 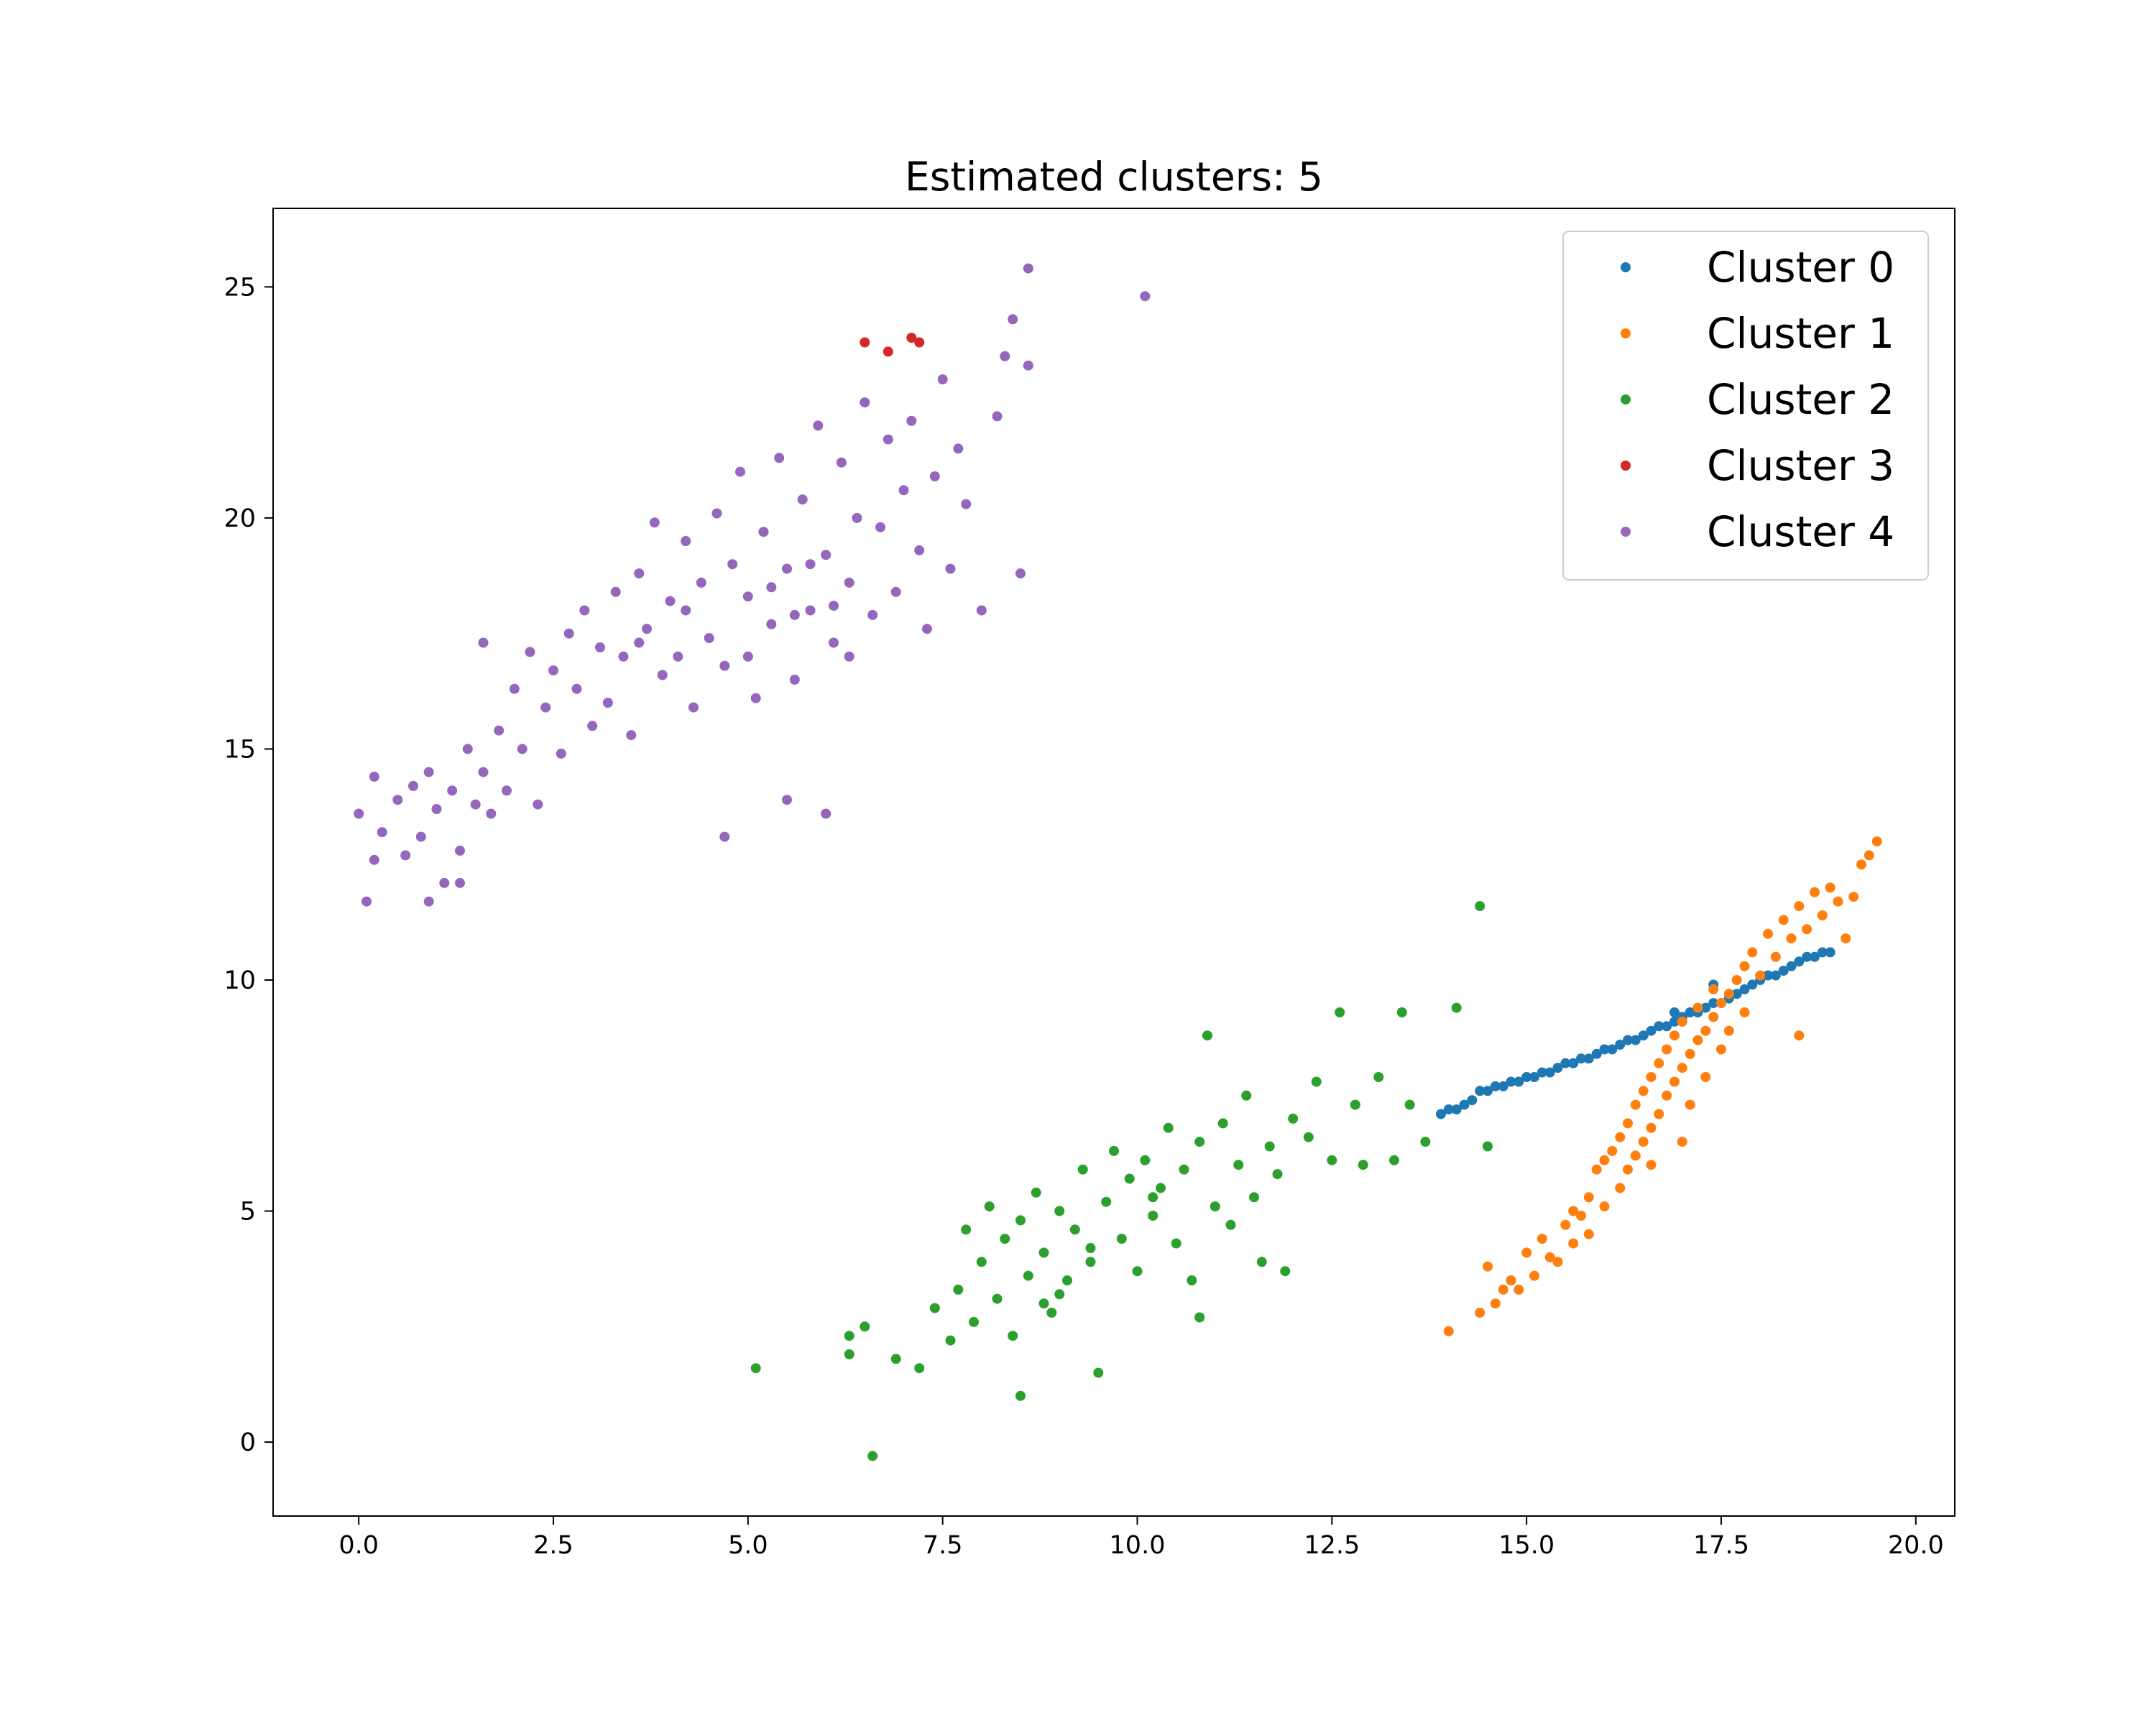 What do you see at coordinates (1626, 399) in the screenshot?
I see `legend-marker` at bounding box center [1626, 399].